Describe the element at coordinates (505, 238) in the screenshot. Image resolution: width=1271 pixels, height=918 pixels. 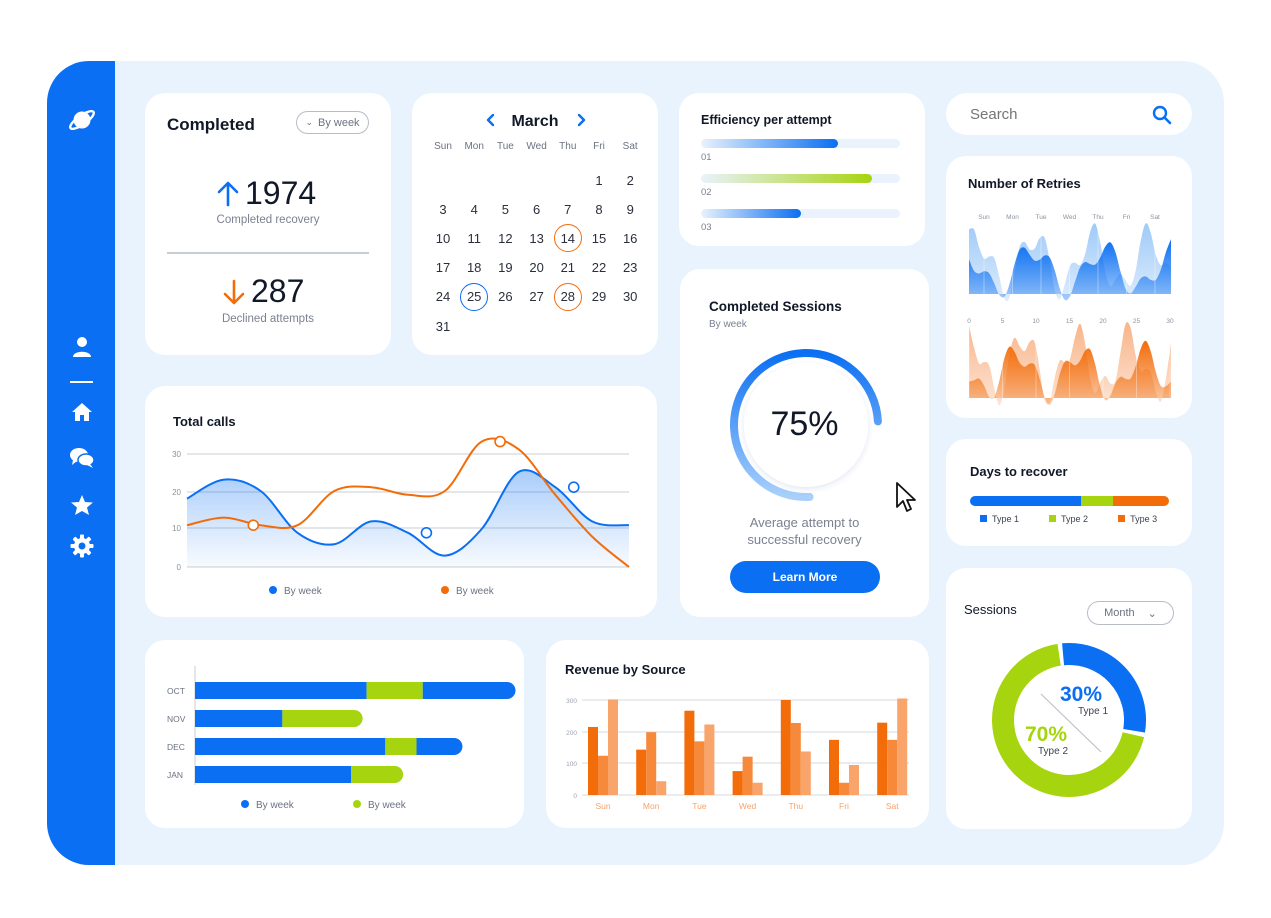
I see `calendar-day: 12` at that location.